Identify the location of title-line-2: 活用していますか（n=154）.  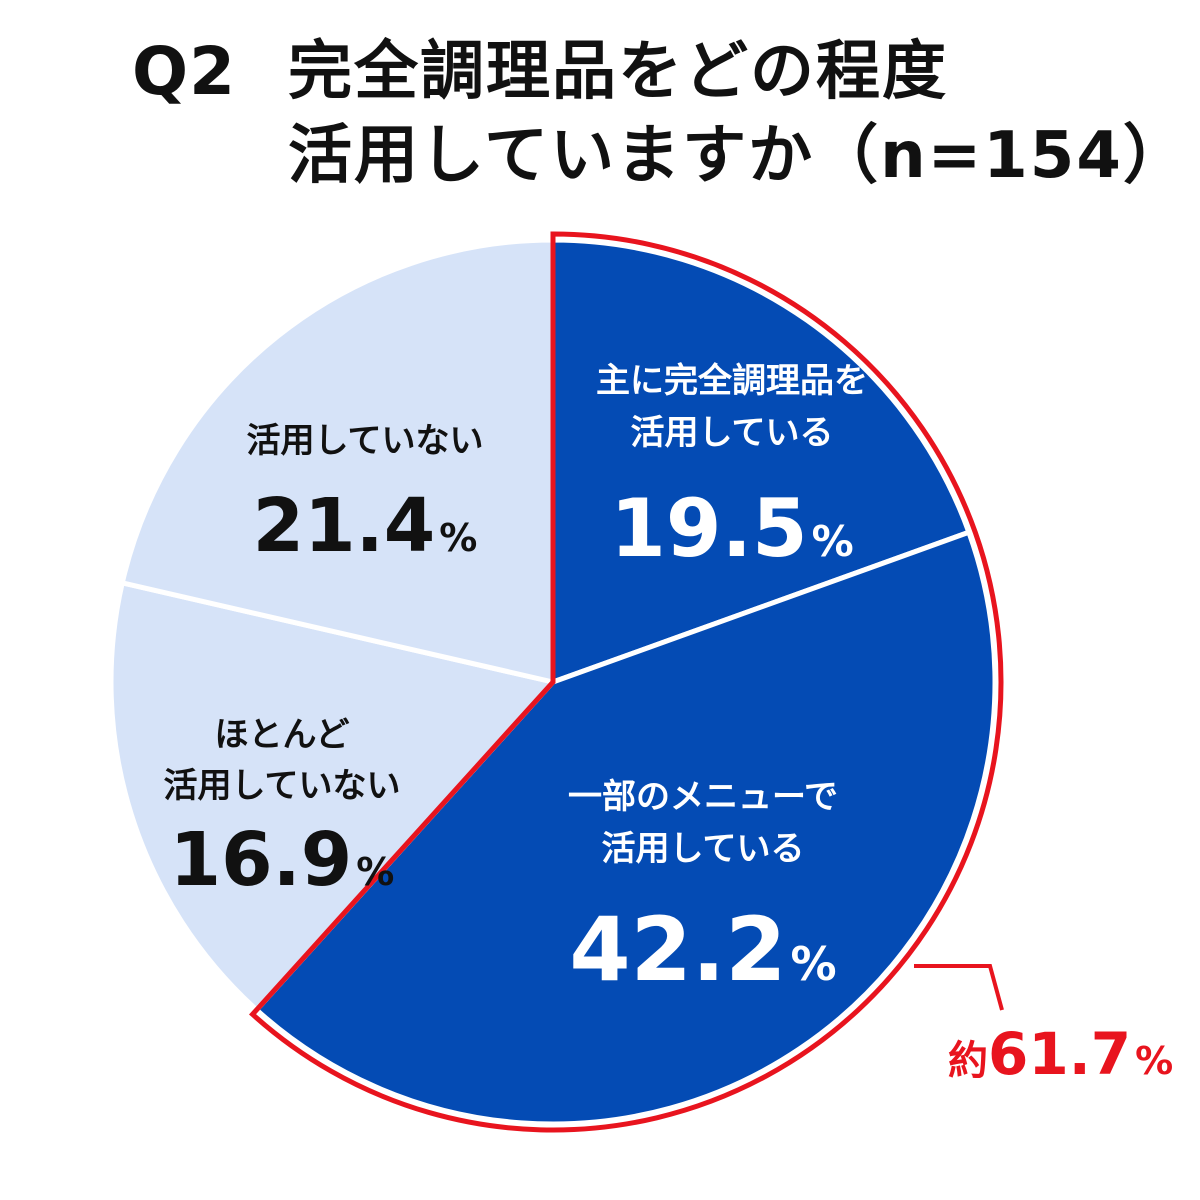
(738, 156).